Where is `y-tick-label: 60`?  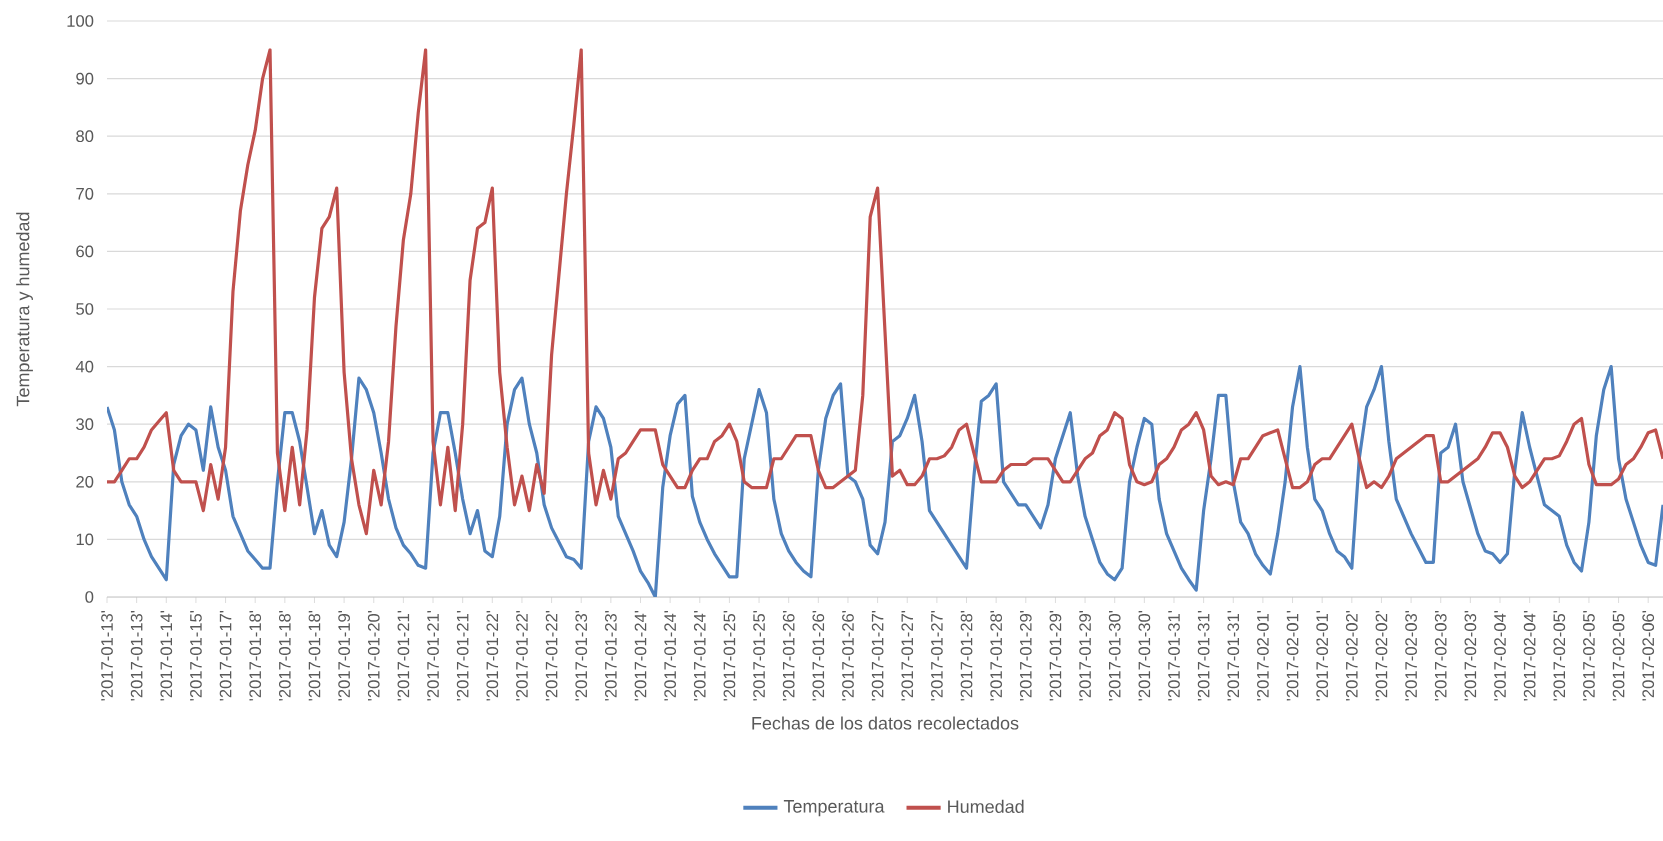 y-tick-label: 60 is located at coordinates (85, 251).